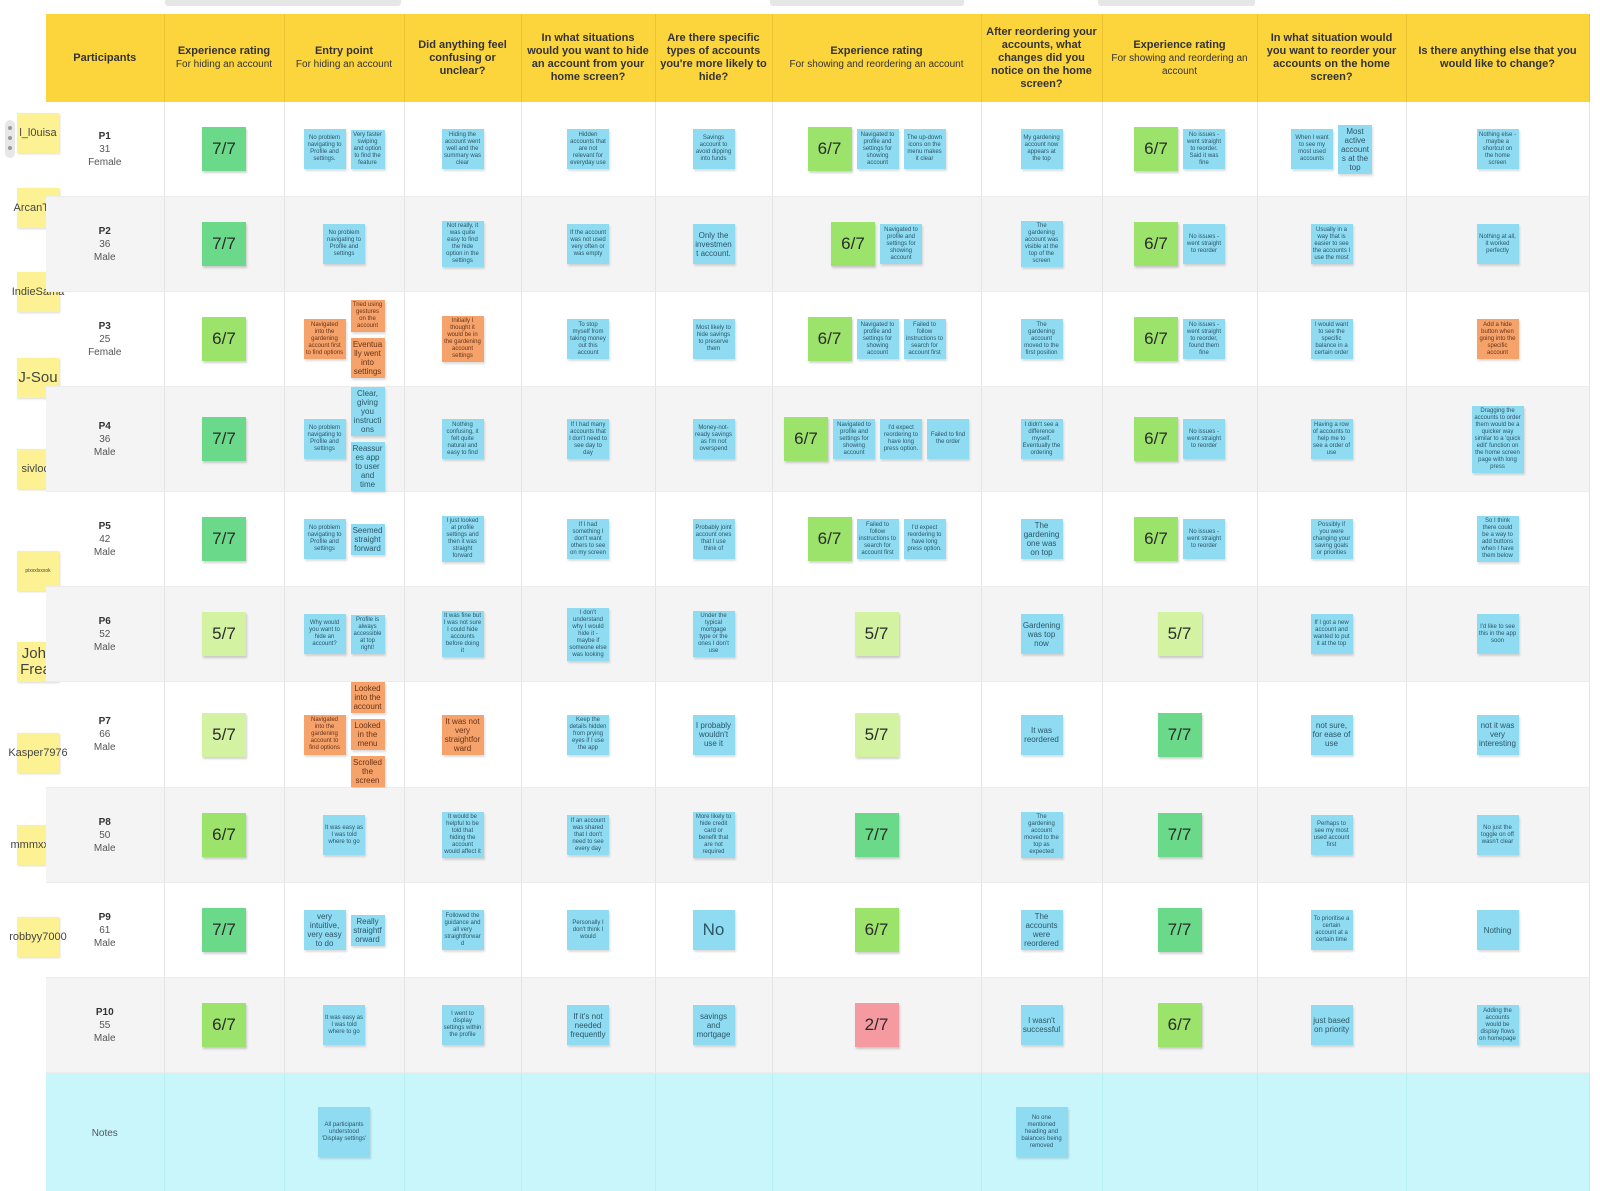 This screenshot has height=1191, width=1600. I want to click on sticky-note: No just the toggle on off wasn't clear, so click(1498, 835).